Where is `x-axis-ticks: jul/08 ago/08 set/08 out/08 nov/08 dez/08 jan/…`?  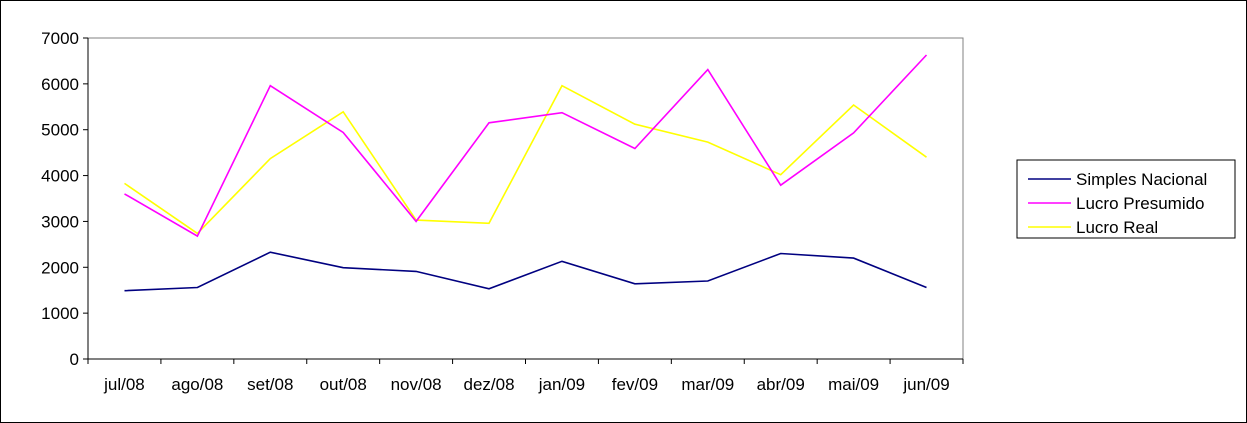
x-axis-ticks: jul/08 ago/08 set/08 out/08 nov/08 dez/08 jan/… is located at coordinates (525, 376).